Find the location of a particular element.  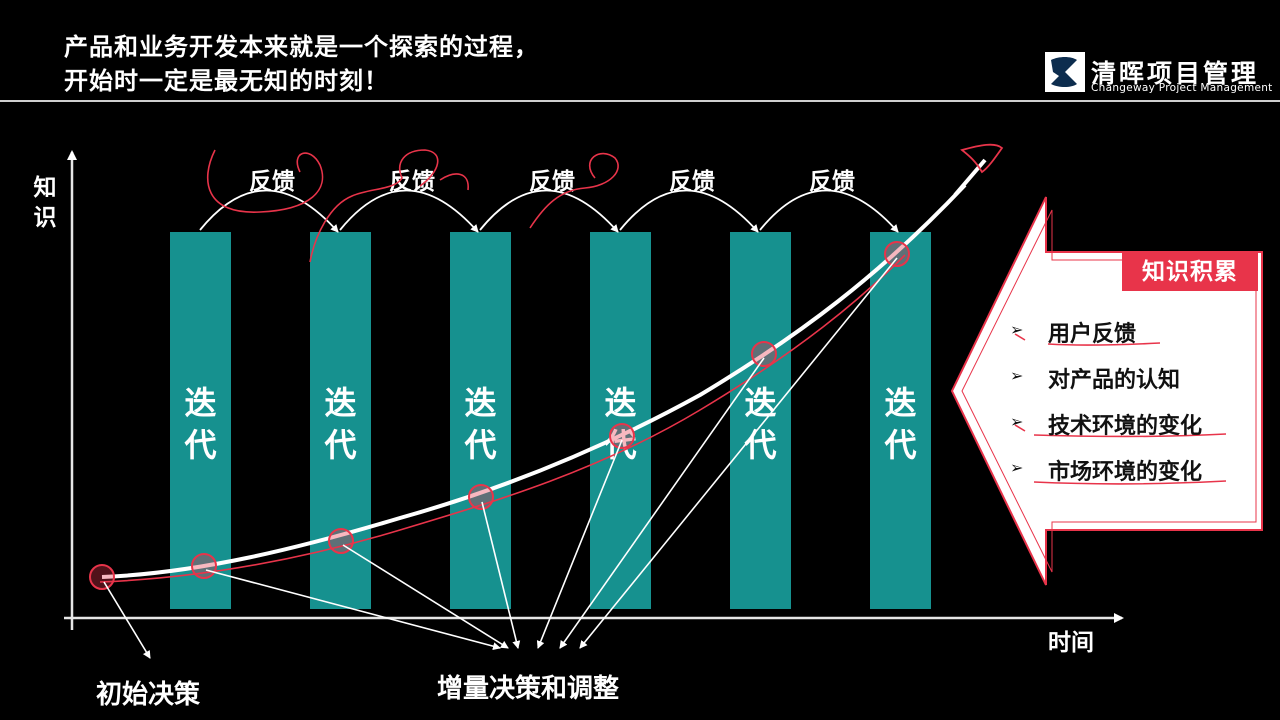

list-item-text: 市场环境的变化 is located at coordinates (1125, 472).